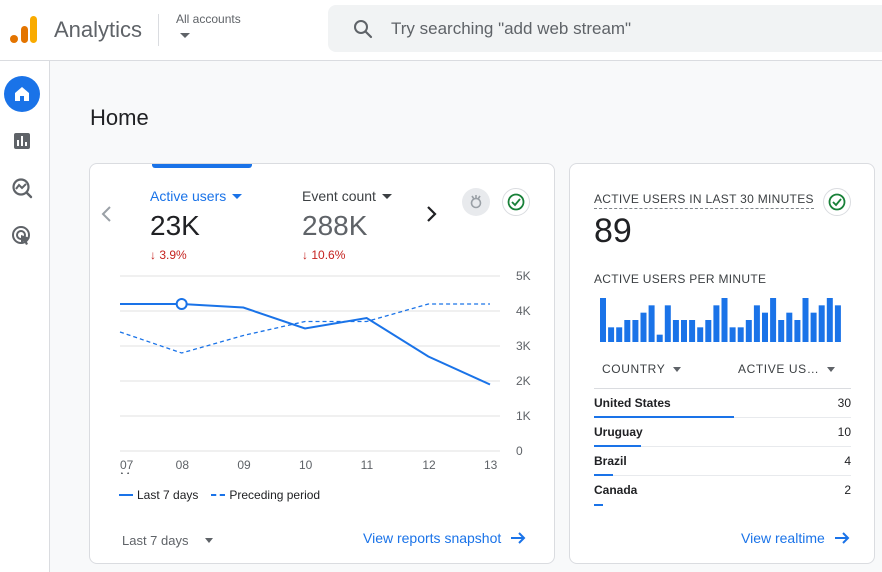 The height and width of the screenshot is (572, 882). Describe the element at coordinates (722, 461) in the screenshot. I see `table-row: Brazil 4` at that location.